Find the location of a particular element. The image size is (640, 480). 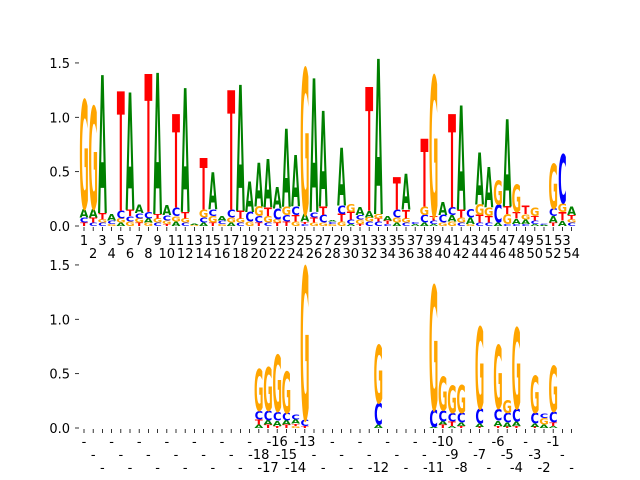

x-tick-label: 5 is located at coordinates (121, 241).